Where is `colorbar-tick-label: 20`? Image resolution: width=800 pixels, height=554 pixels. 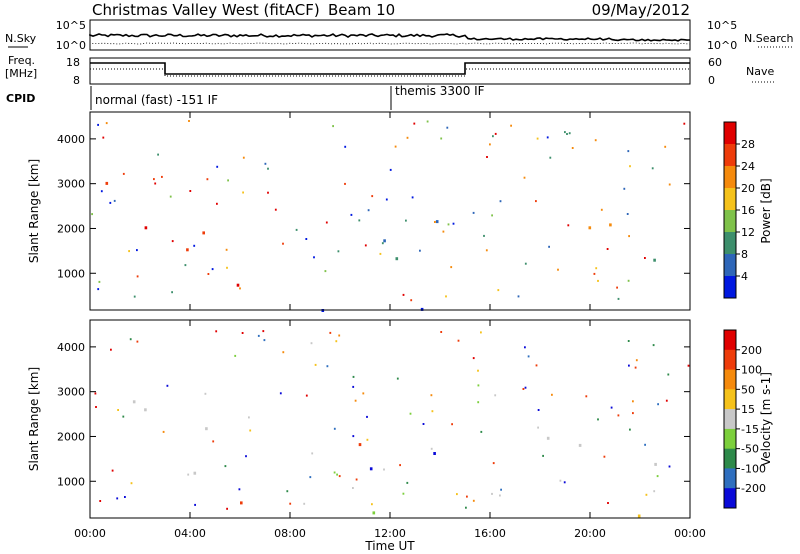
colorbar-tick-label: 20 is located at coordinates (748, 188).